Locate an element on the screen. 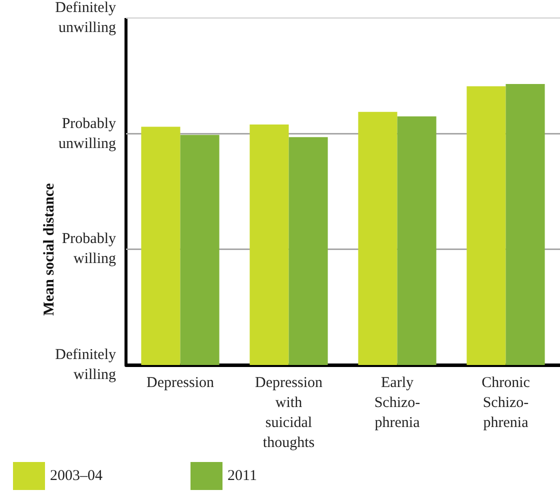 This screenshot has height=499, width=560. legend-label: 2003–04 is located at coordinates (76, 476).